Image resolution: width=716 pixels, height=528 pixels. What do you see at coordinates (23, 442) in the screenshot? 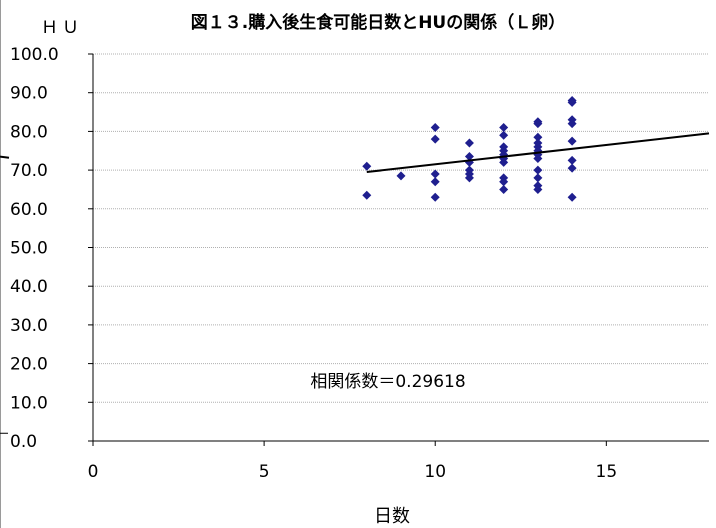
I see `y-tick-label: 0.0` at bounding box center [23, 442].